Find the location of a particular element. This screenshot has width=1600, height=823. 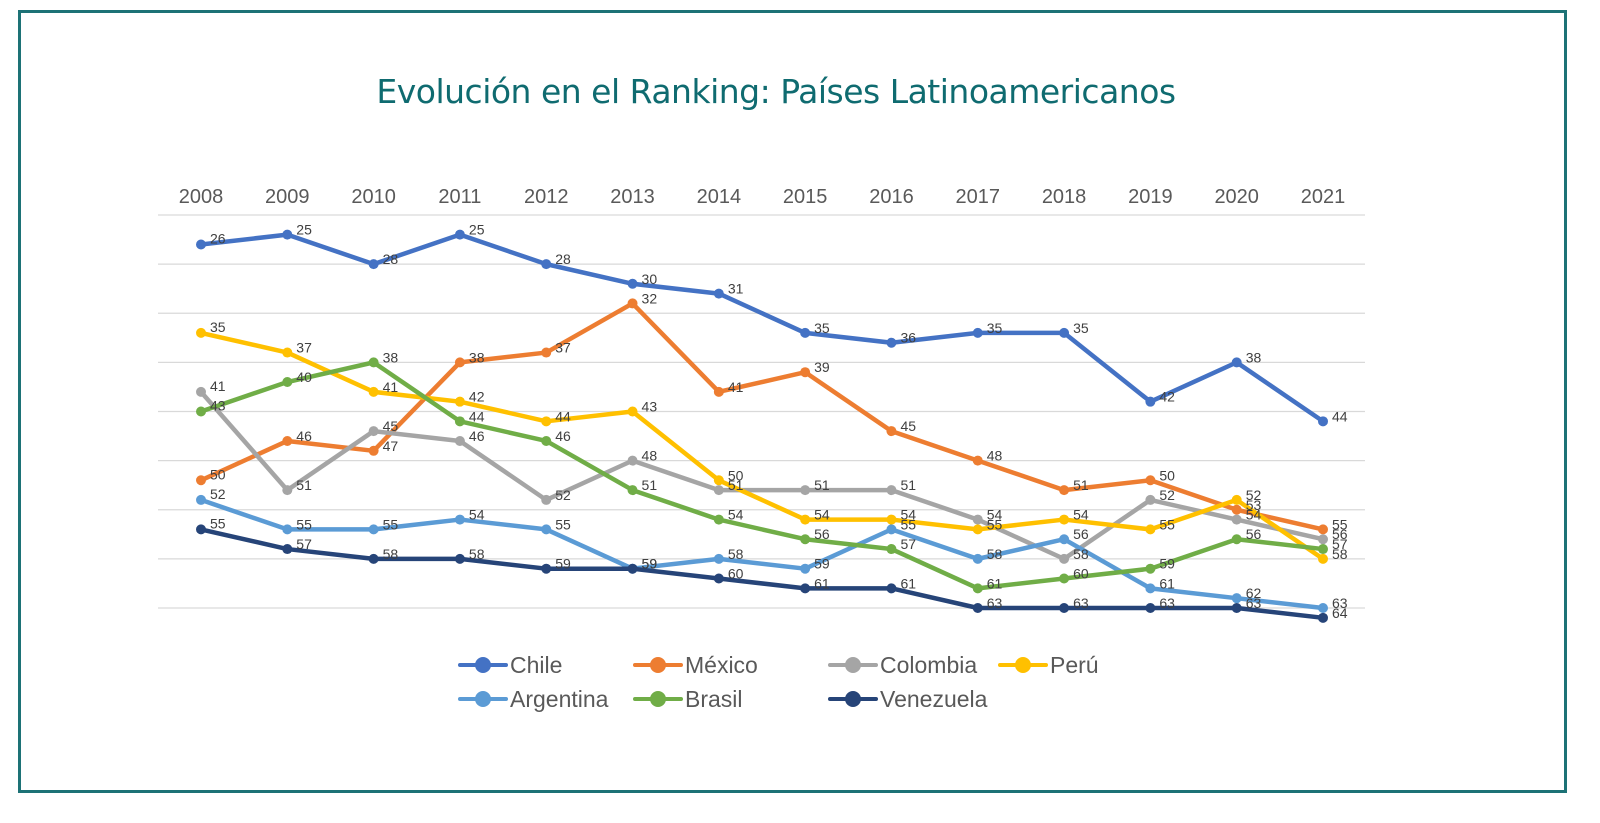

data-label-brasil: 61 is located at coordinates (995, 583).